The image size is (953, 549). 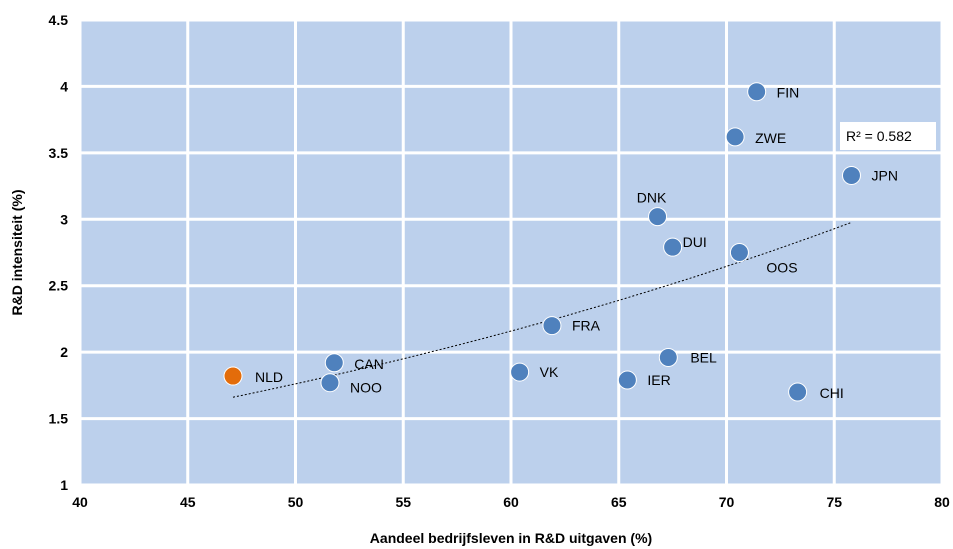 What do you see at coordinates (727, 502) in the screenshot?
I see `x-tick-label: 70` at bounding box center [727, 502].